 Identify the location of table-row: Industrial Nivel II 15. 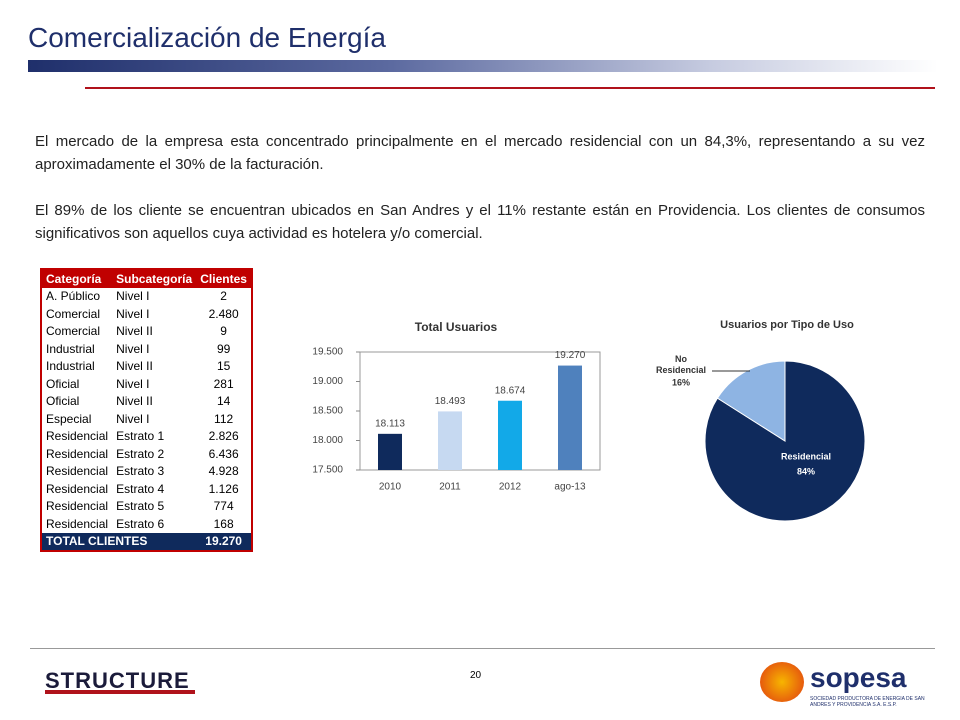
(146, 367).